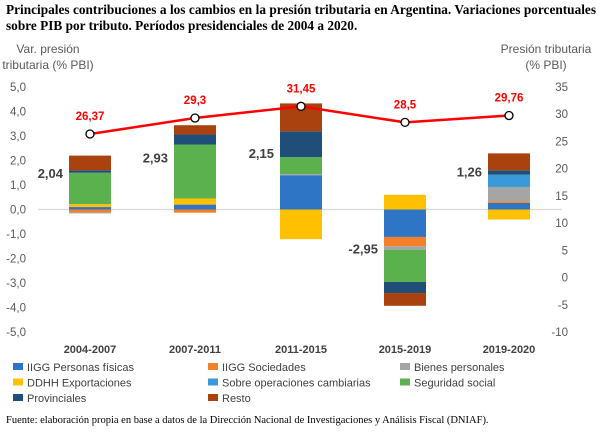 This screenshot has width=600, height=440. What do you see at coordinates (561, 88) in the screenshot?
I see `right-tick-label: 35` at bounding box center [561, 88].